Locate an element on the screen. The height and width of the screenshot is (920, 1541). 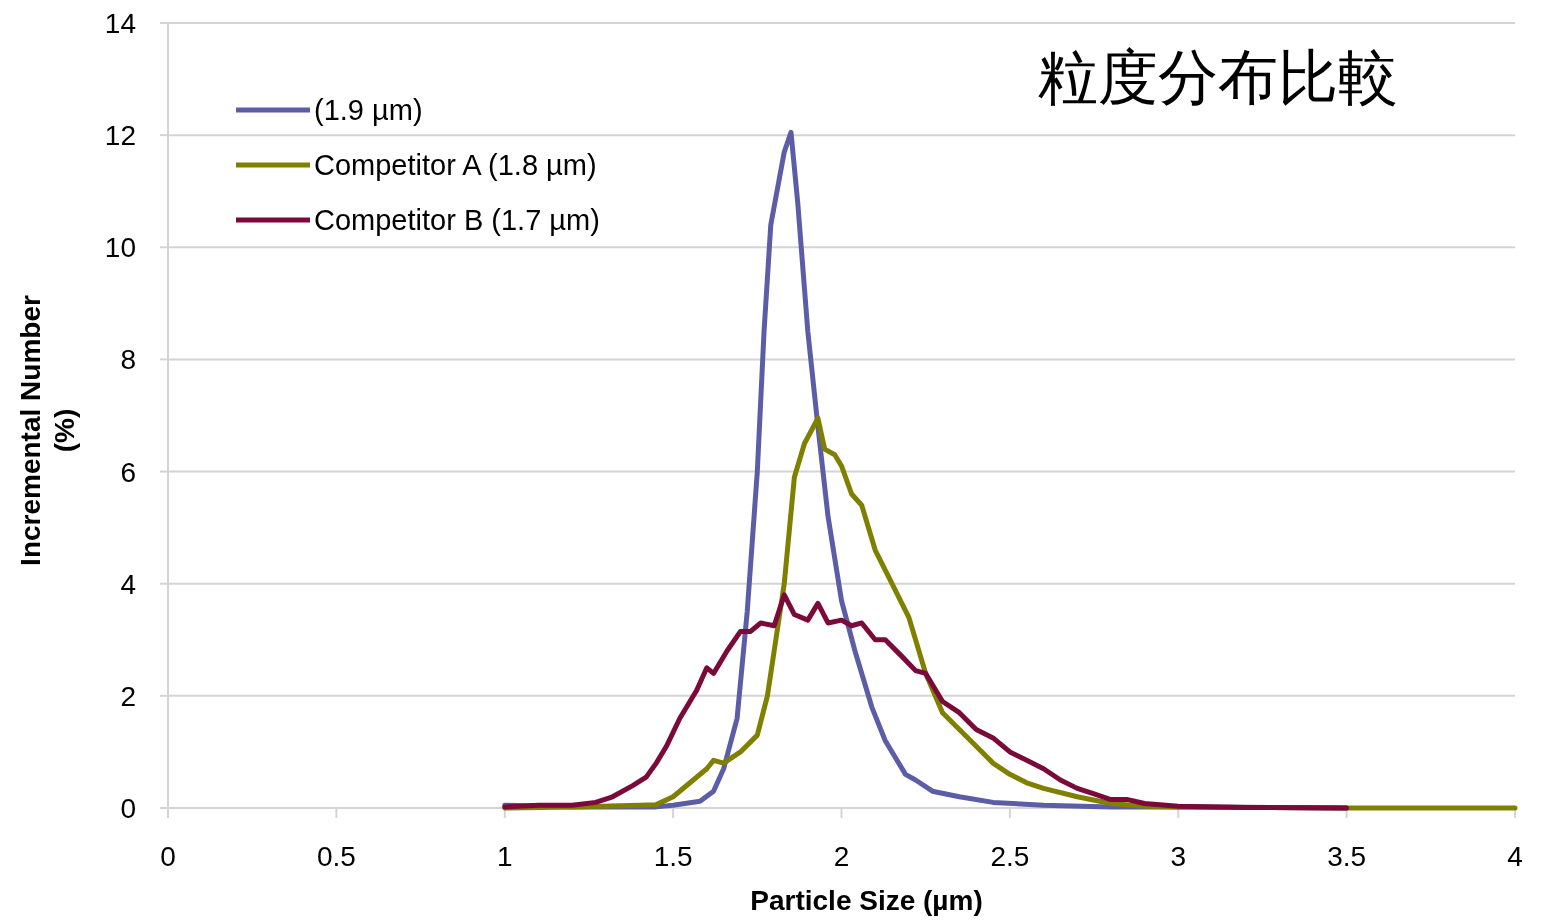
legend-label: (1.9 µm) is located at coordinates (368, 110).